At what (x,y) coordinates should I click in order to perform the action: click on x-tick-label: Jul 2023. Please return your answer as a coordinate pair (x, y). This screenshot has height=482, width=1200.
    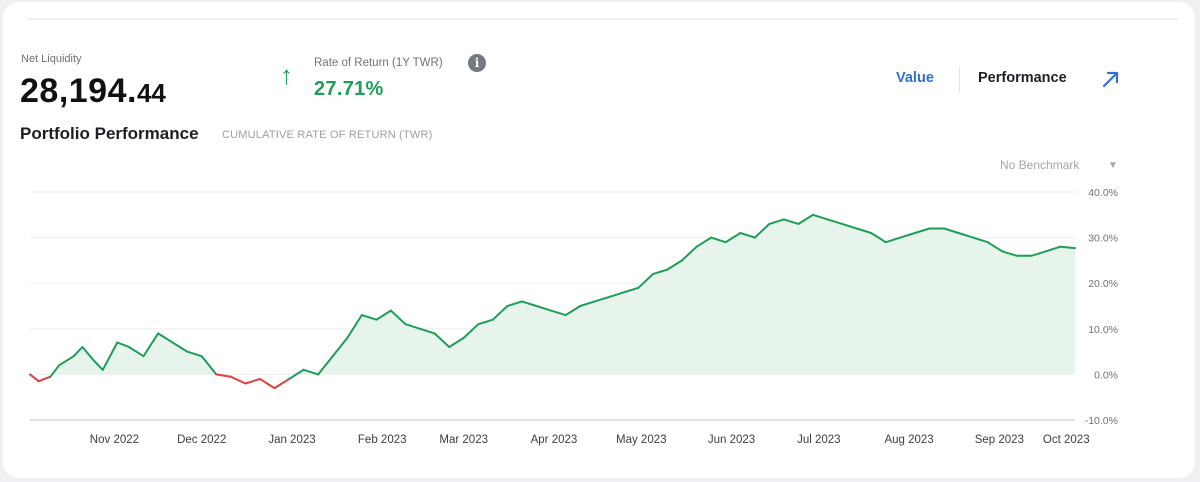
    Looking at the image, I should click on (818, 440).